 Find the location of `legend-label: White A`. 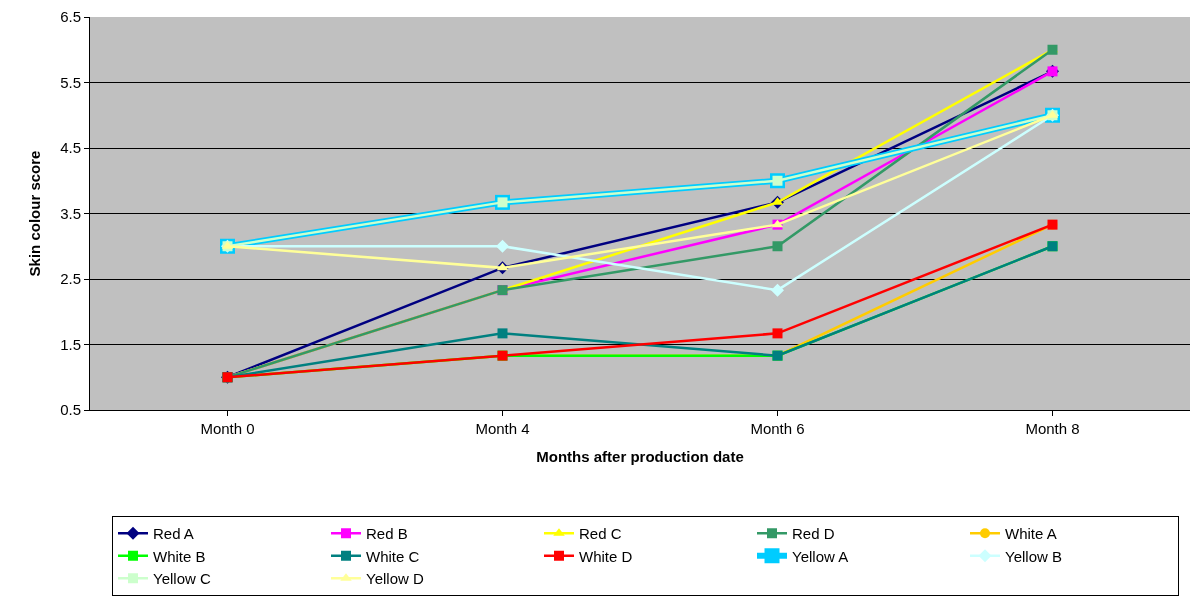

legend-label: White A is located at coordinates (1031, 534).